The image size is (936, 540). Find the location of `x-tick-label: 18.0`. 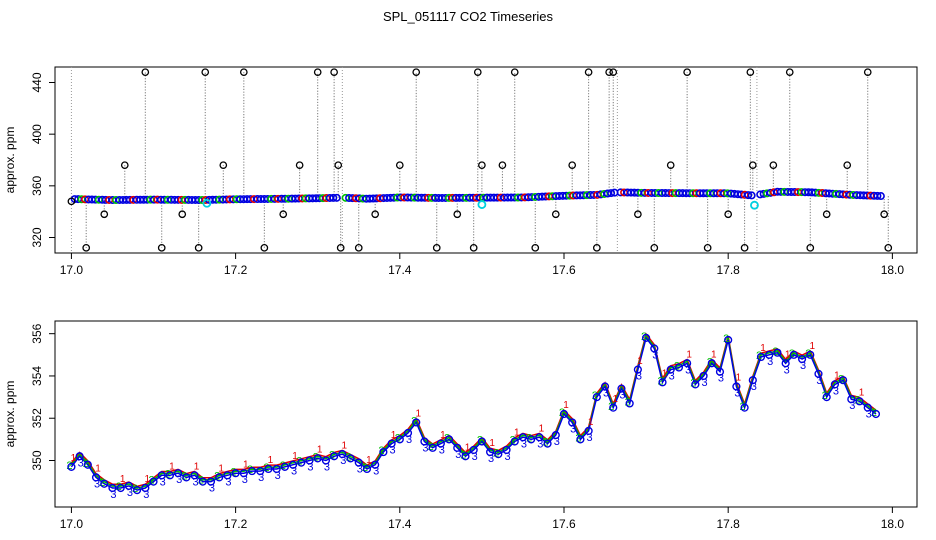

x-tick-label: 18.0 is located at coordinates (893, 270).